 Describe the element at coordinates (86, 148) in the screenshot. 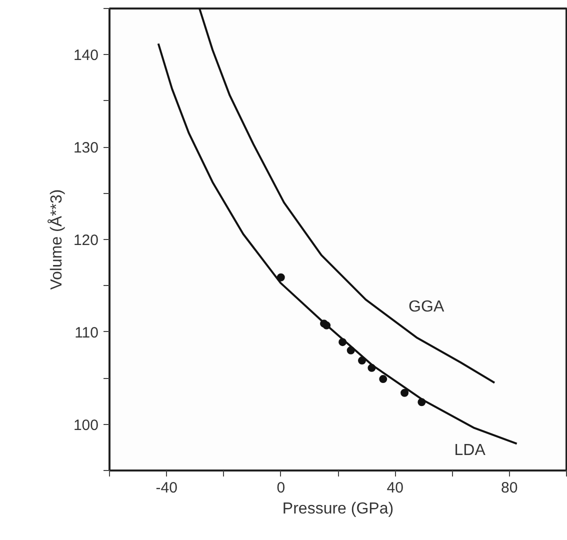

I see `y-tick-label: 130` at that location.